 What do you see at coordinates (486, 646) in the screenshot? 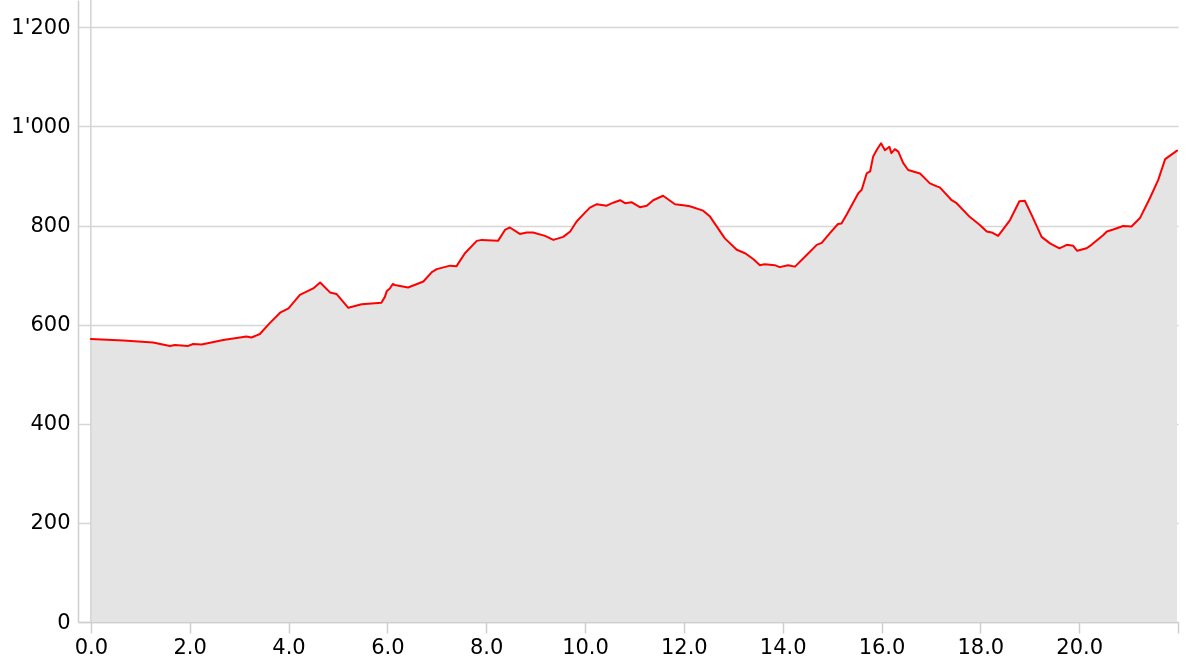
I see `x-tick-label: 8.0` at bounding box center [486, 646].